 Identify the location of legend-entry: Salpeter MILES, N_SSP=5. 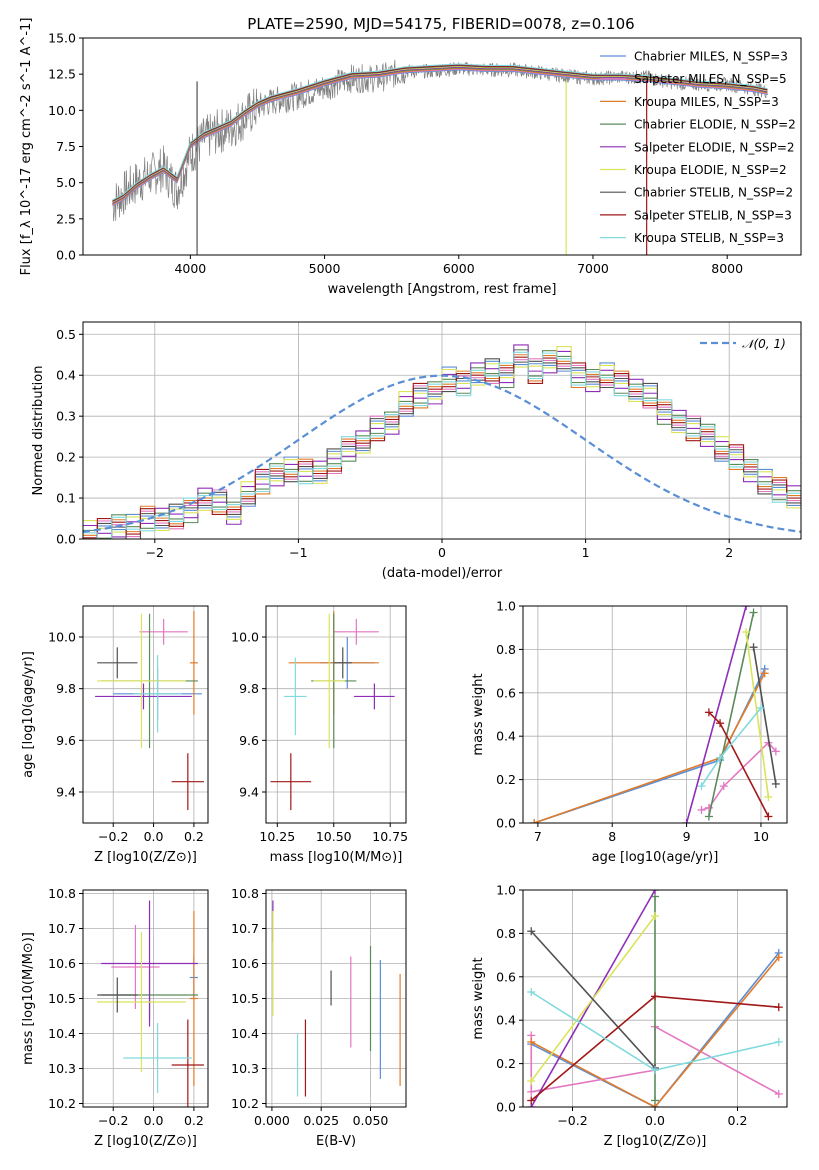
(710, 79).